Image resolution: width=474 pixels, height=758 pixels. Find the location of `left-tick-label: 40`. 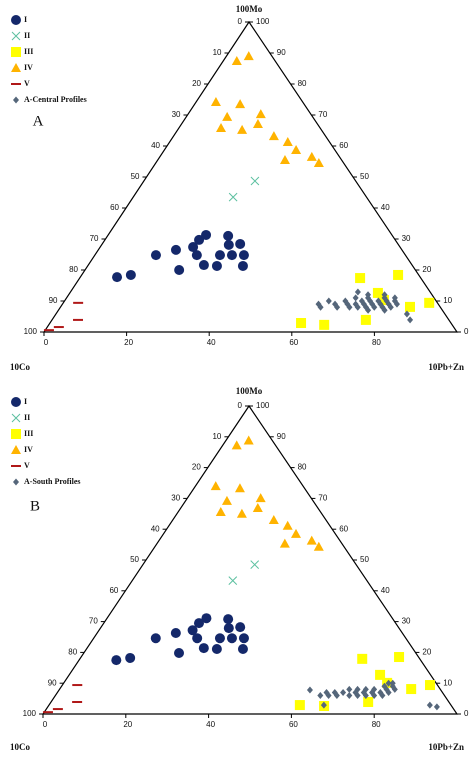

left-tick-label: 40 is located at coordinates (155, 528).